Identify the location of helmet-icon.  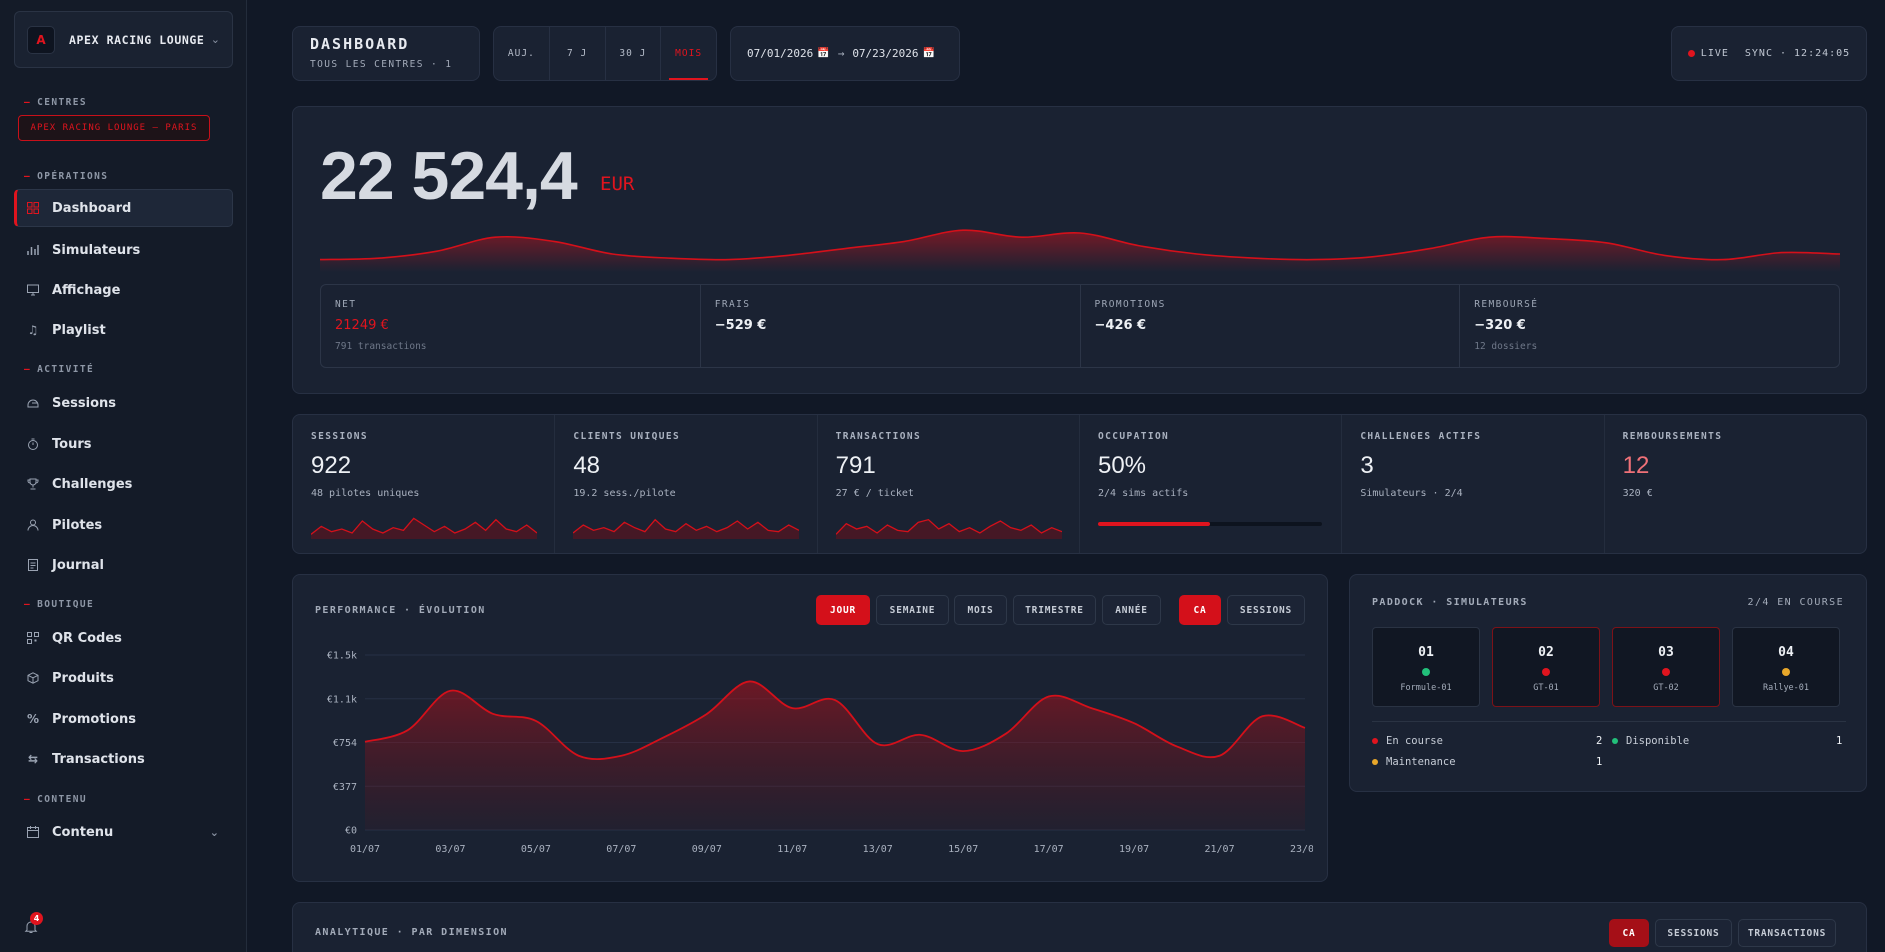
(33, 403).